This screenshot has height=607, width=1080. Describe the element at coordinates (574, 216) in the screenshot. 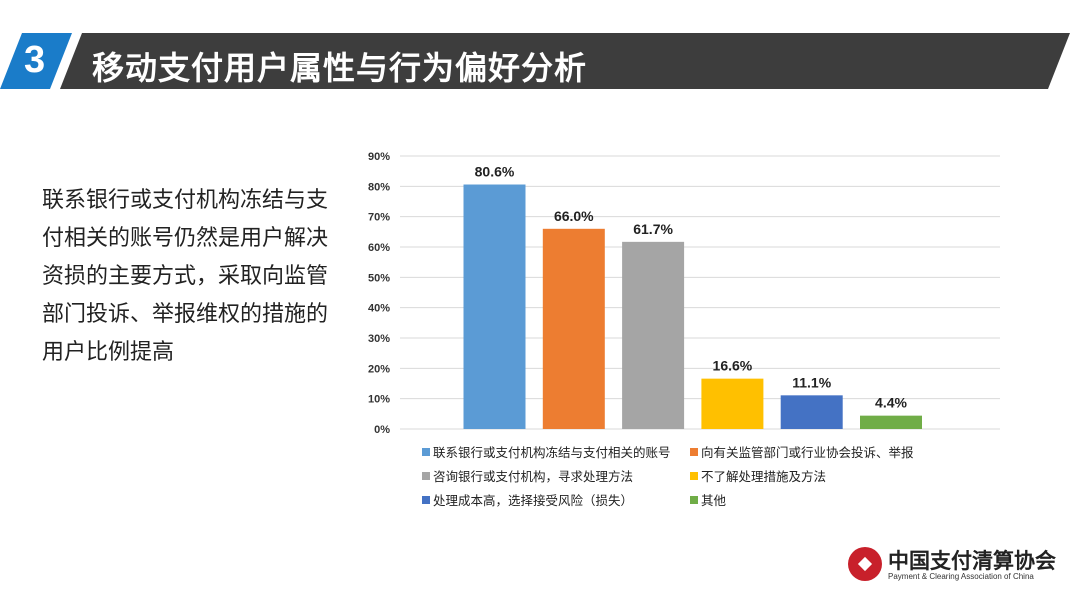

I see `data-label: 66.0%` at that location.